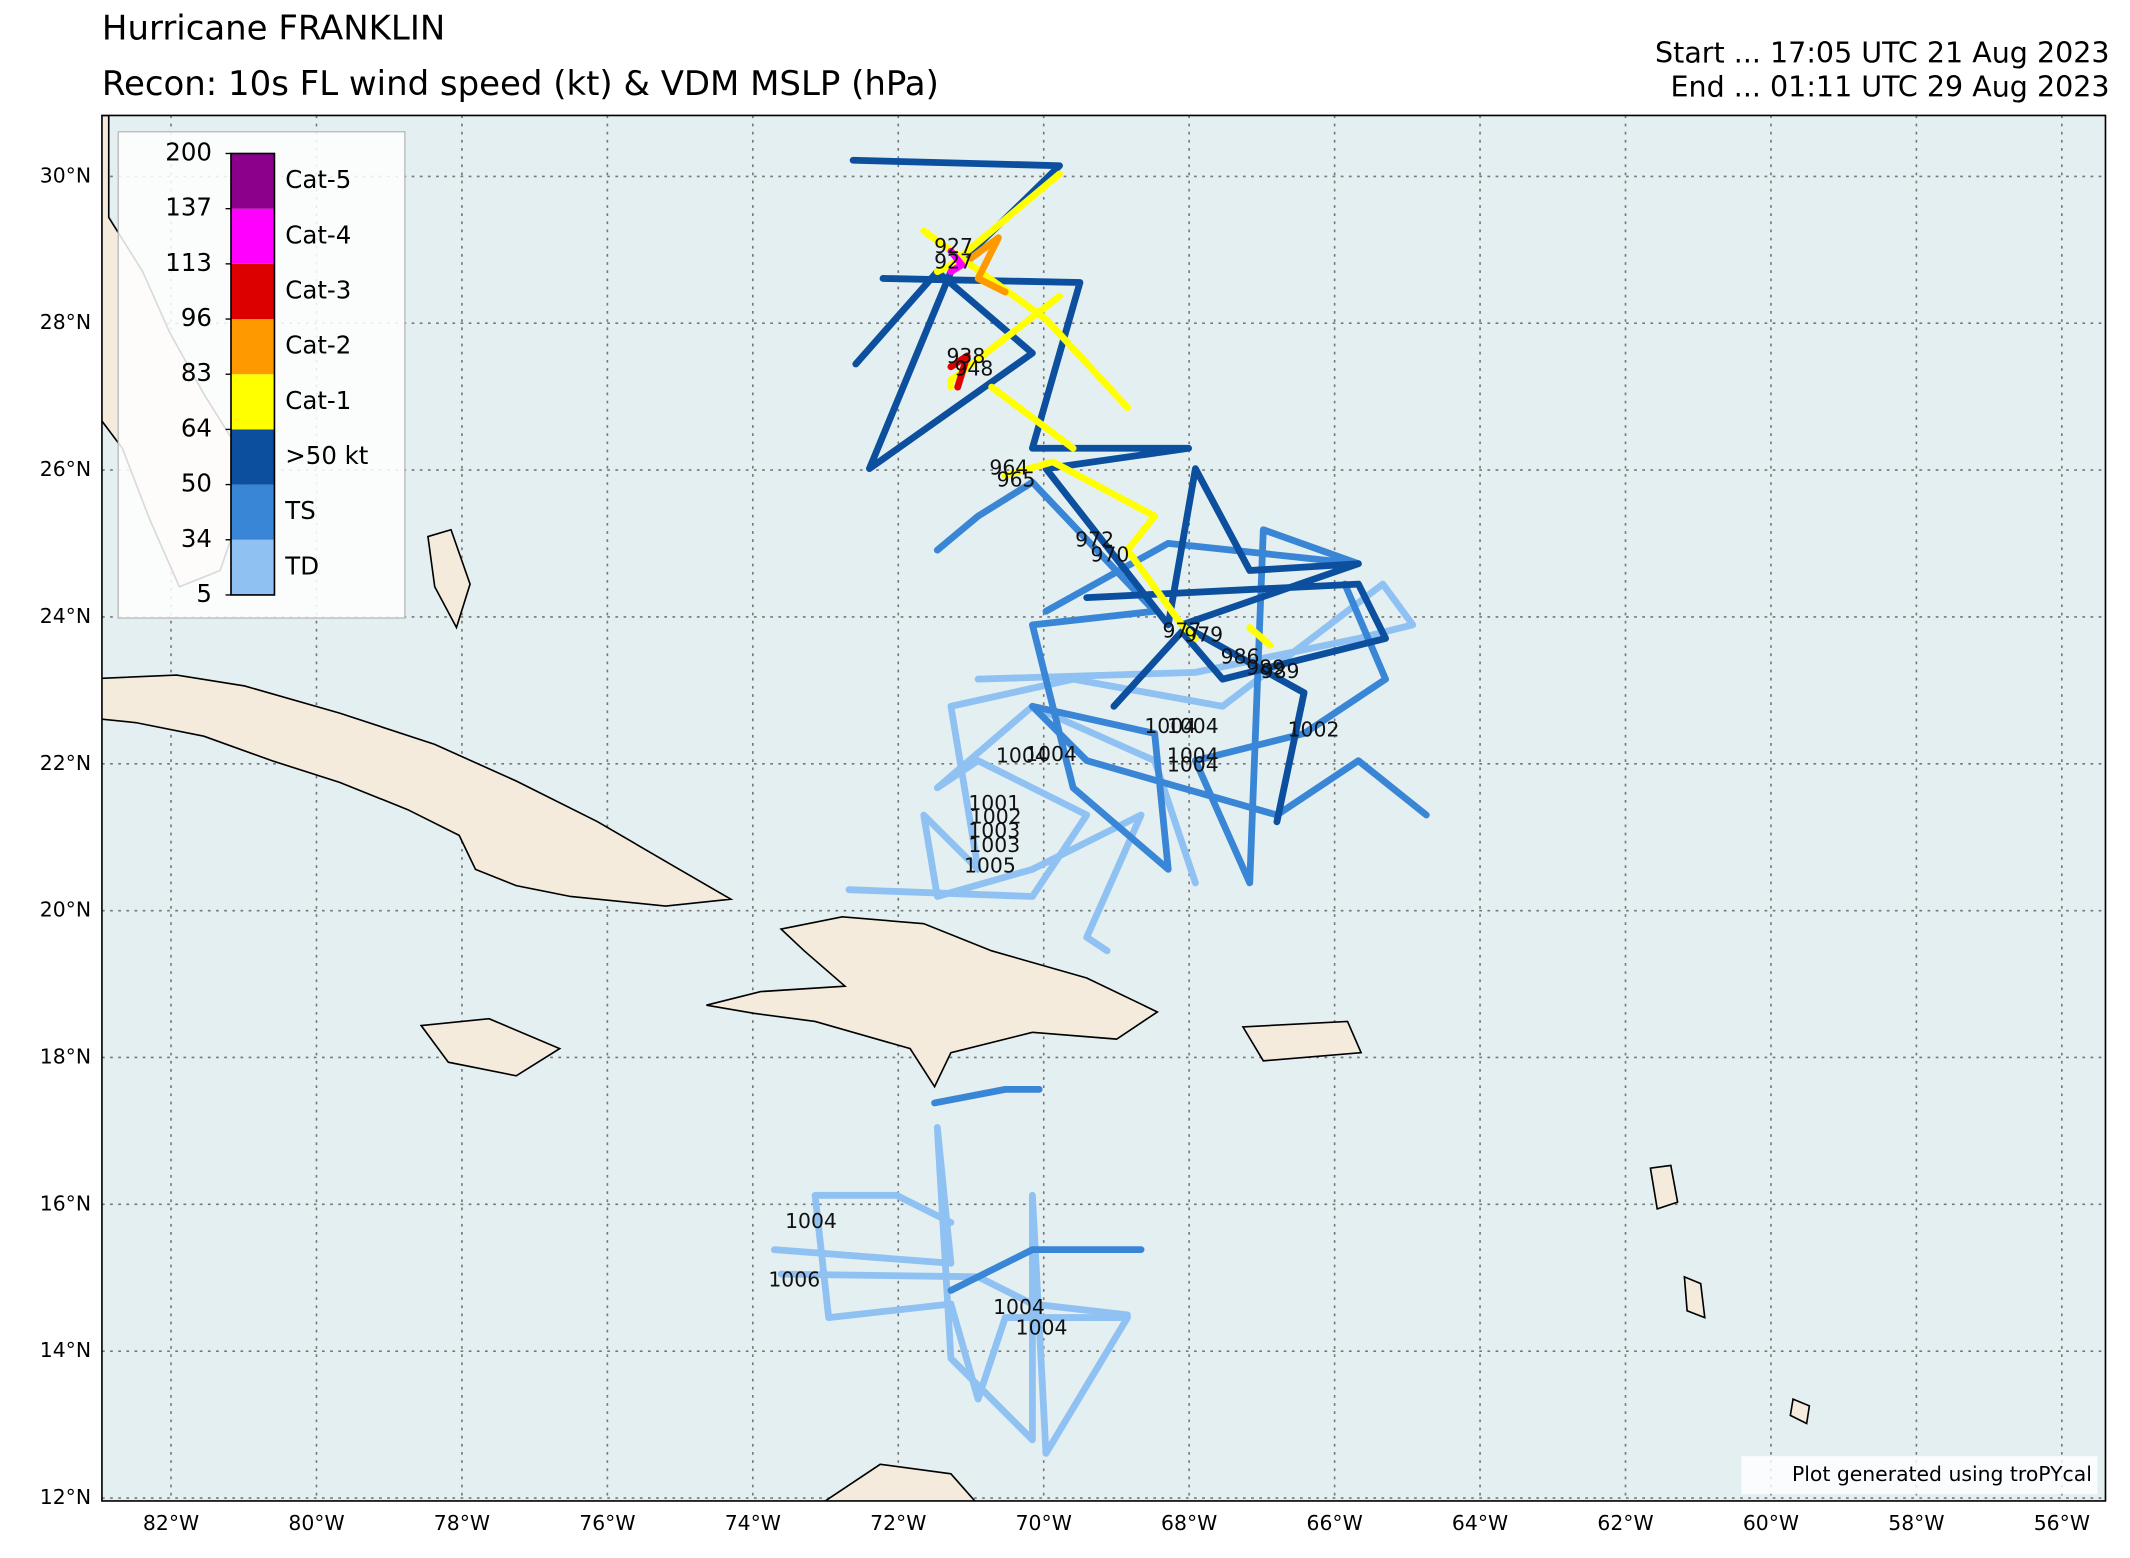 Image resolution: width=2130 pixels, height=1558 pixels. Describe the element at coordinates (299, 510) in the screenshot. I see `colorbar-category: TS` at that location.